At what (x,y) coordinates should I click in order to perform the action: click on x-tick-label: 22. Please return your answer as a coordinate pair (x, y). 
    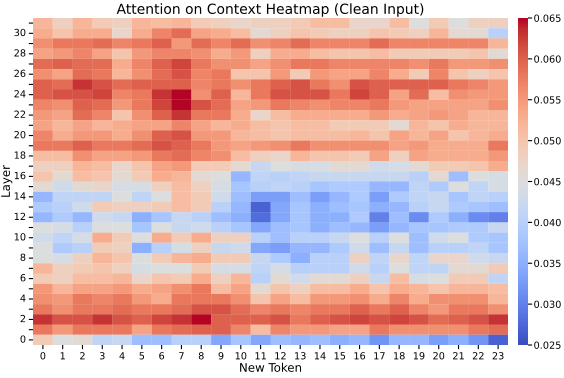
    Looking at the image, I should click on (478, 356).